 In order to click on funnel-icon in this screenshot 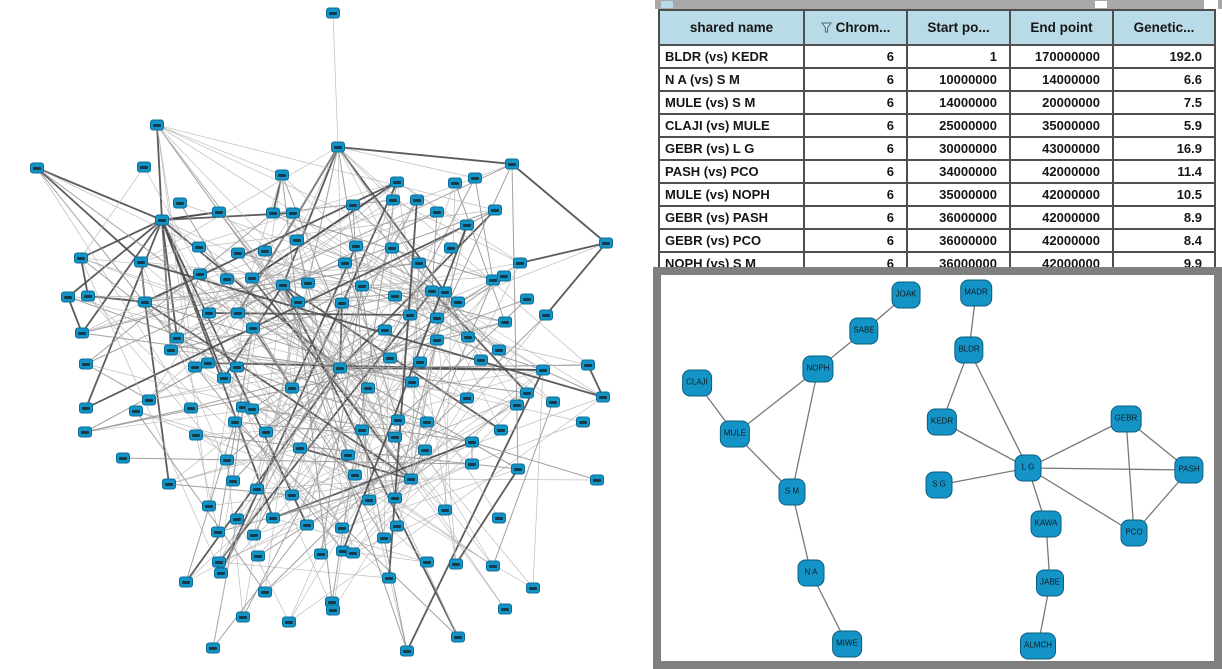, I will do `click(826, 28)`.